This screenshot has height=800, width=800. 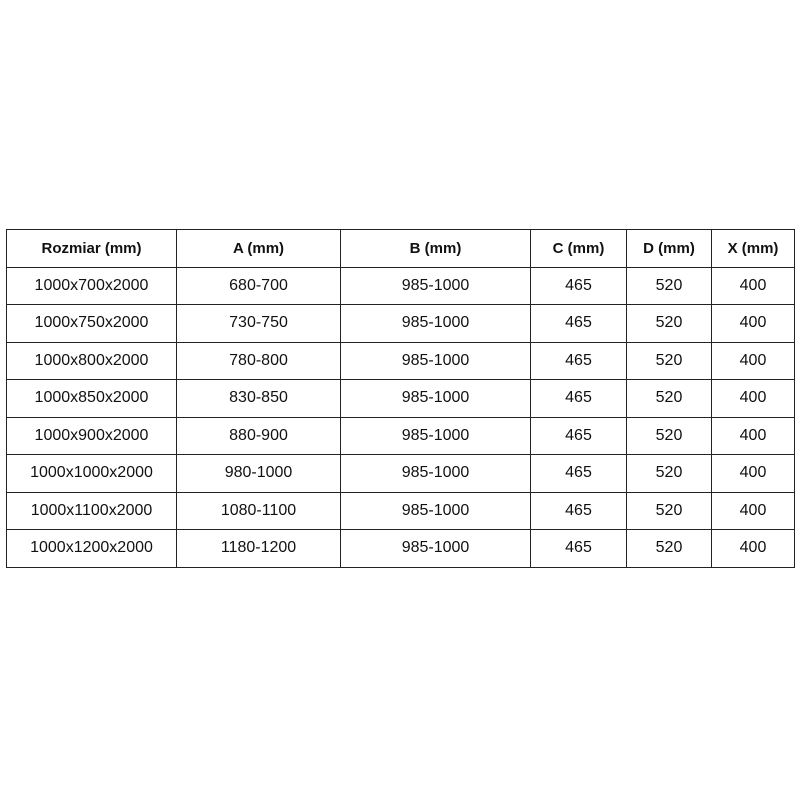 I want to click on table-cell: 980-1000, so click(x=258, y=473).